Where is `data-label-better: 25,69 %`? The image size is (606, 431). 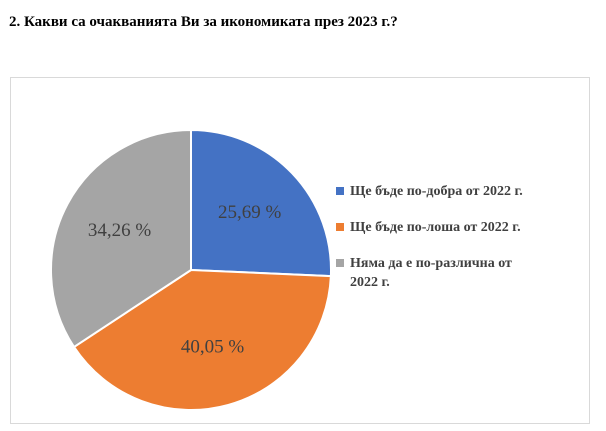 data-label-better: 25,69 % is located at coordinates (250, 212).